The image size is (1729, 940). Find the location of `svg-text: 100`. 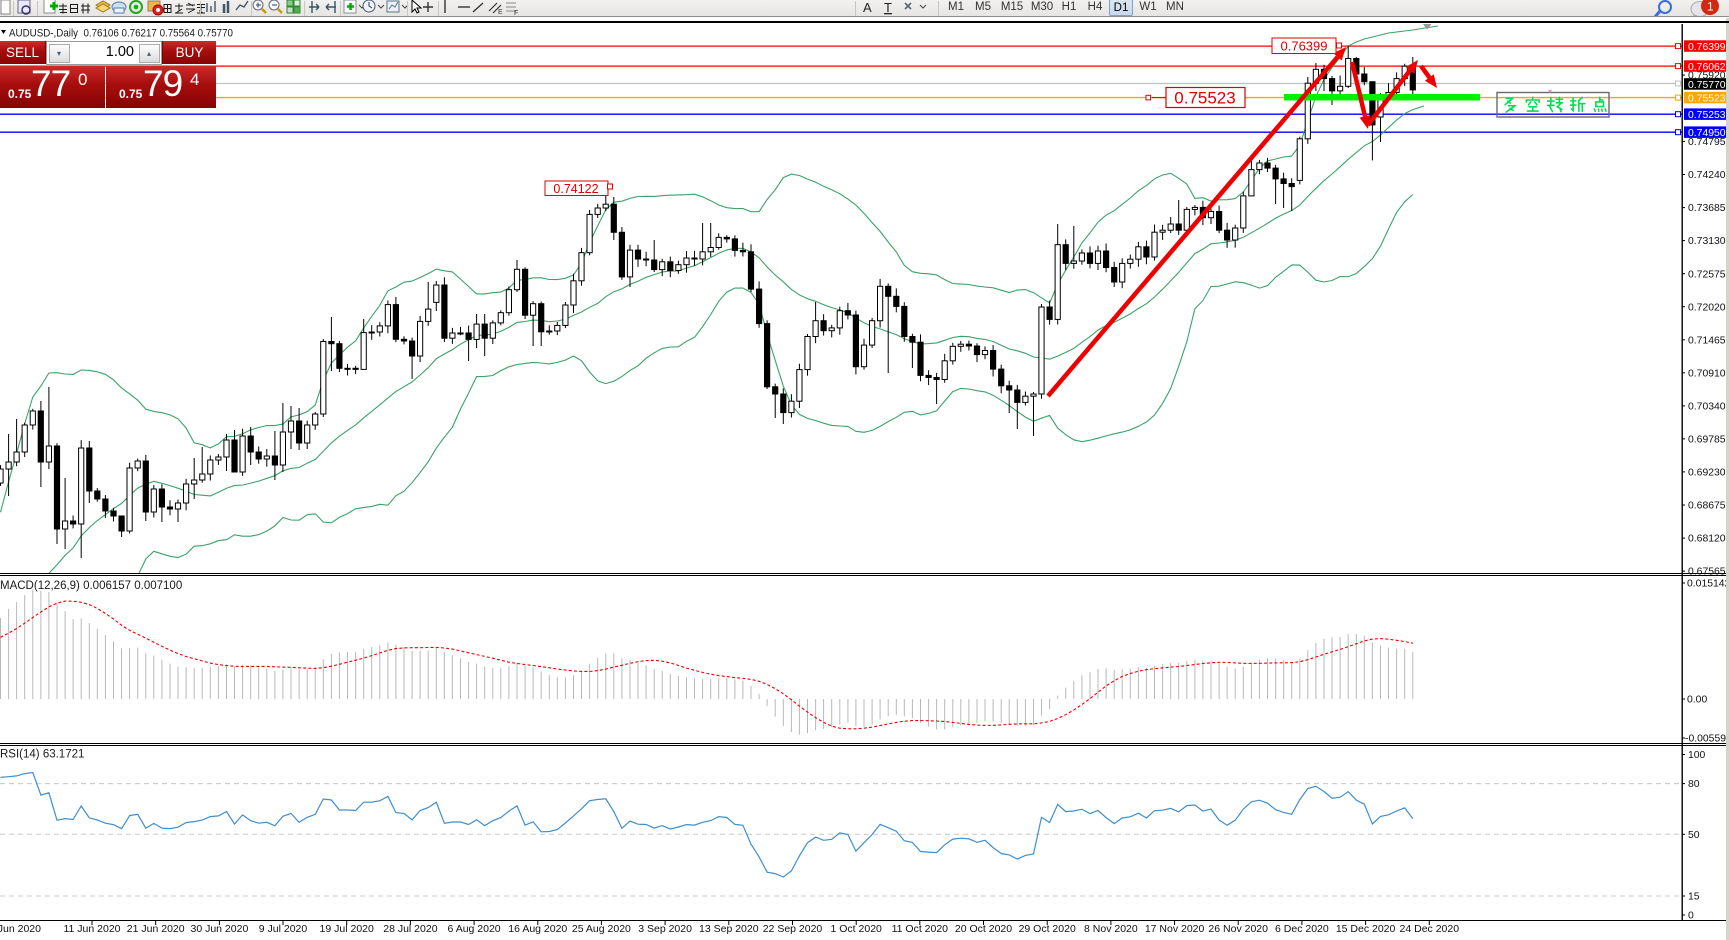

svg-text: 100 is located at coordinates (1697, 755).